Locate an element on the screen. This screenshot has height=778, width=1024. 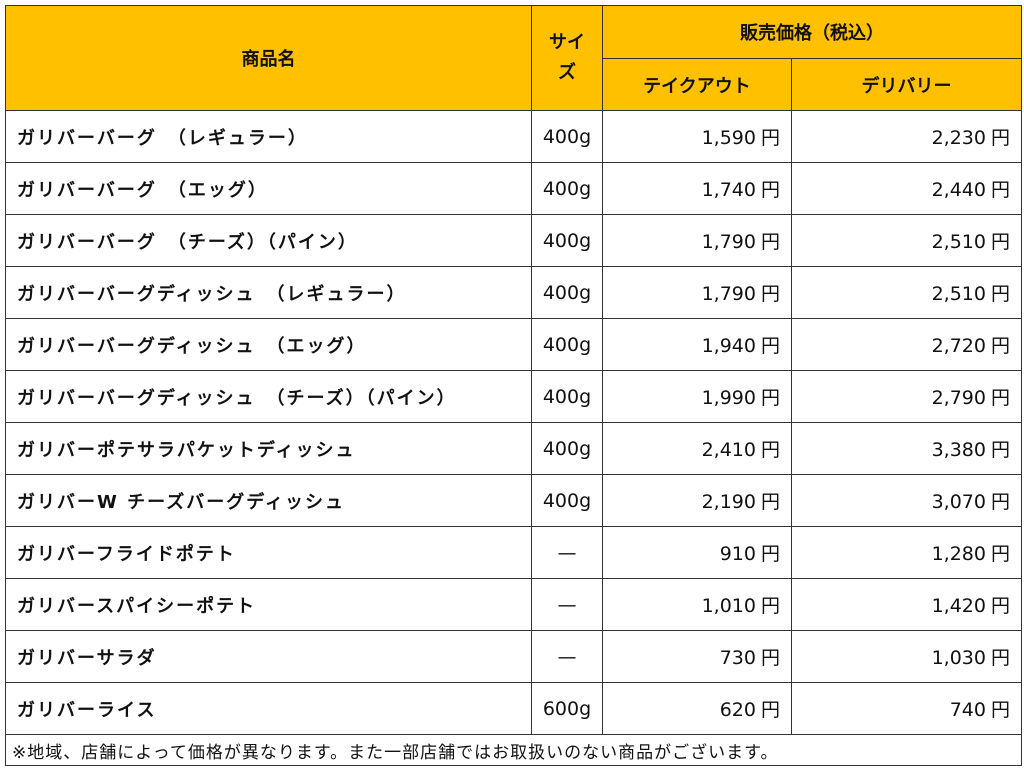
table-row: ガリバーライス 600g 620 円 740 円 is located at coordinates (513, 708).